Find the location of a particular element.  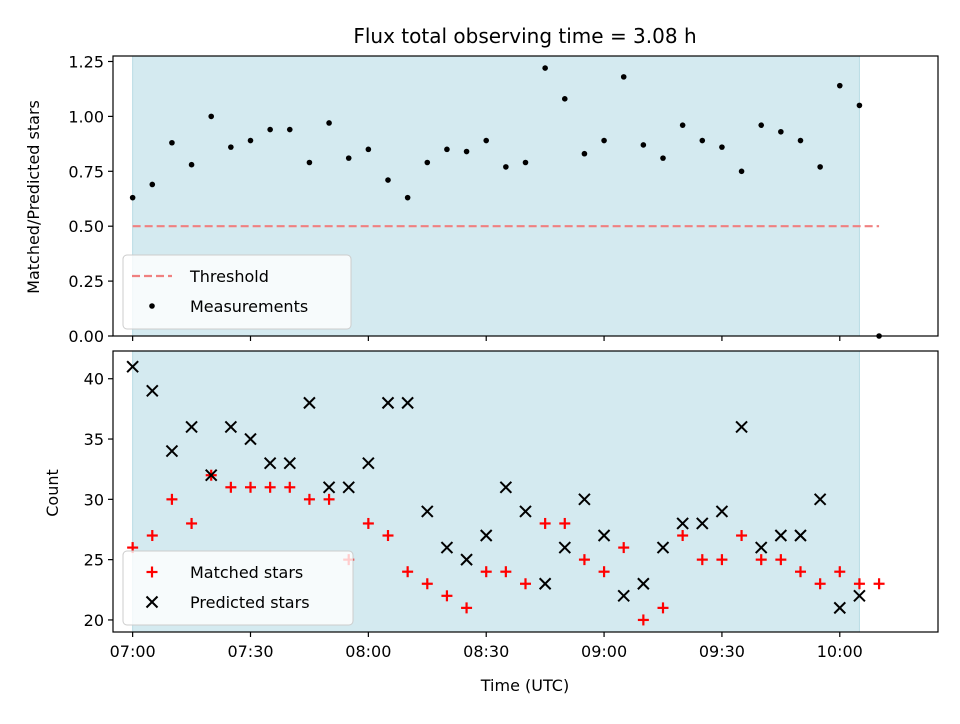

legend-predicted-swatch is located at coordinates (152, 602).